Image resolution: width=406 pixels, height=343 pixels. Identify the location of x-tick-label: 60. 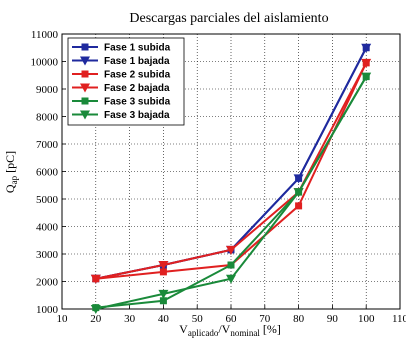
(232, 319).